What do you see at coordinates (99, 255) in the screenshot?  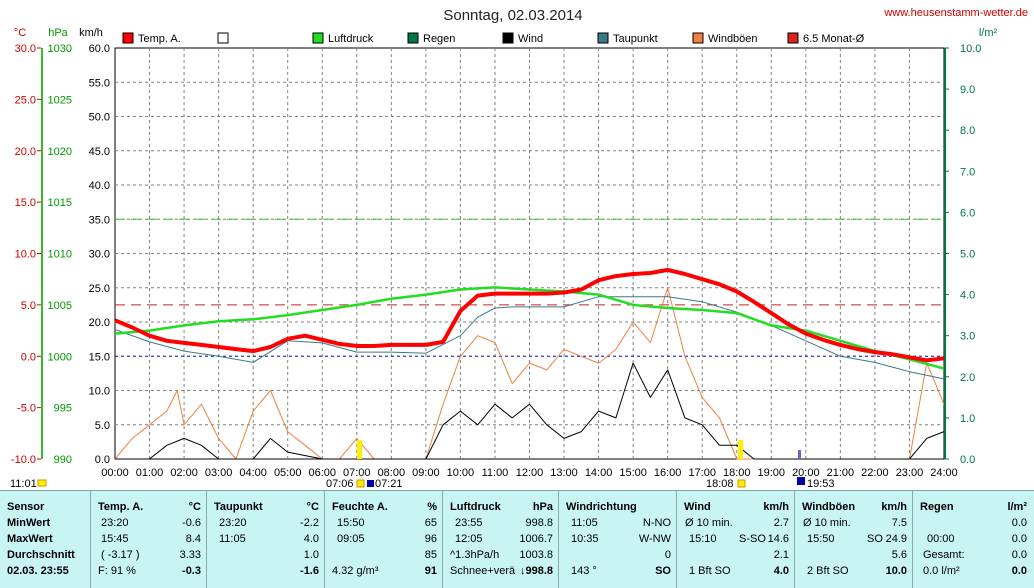 I see `wind-tick-label: 30.0` at bounding box center [99, 255].